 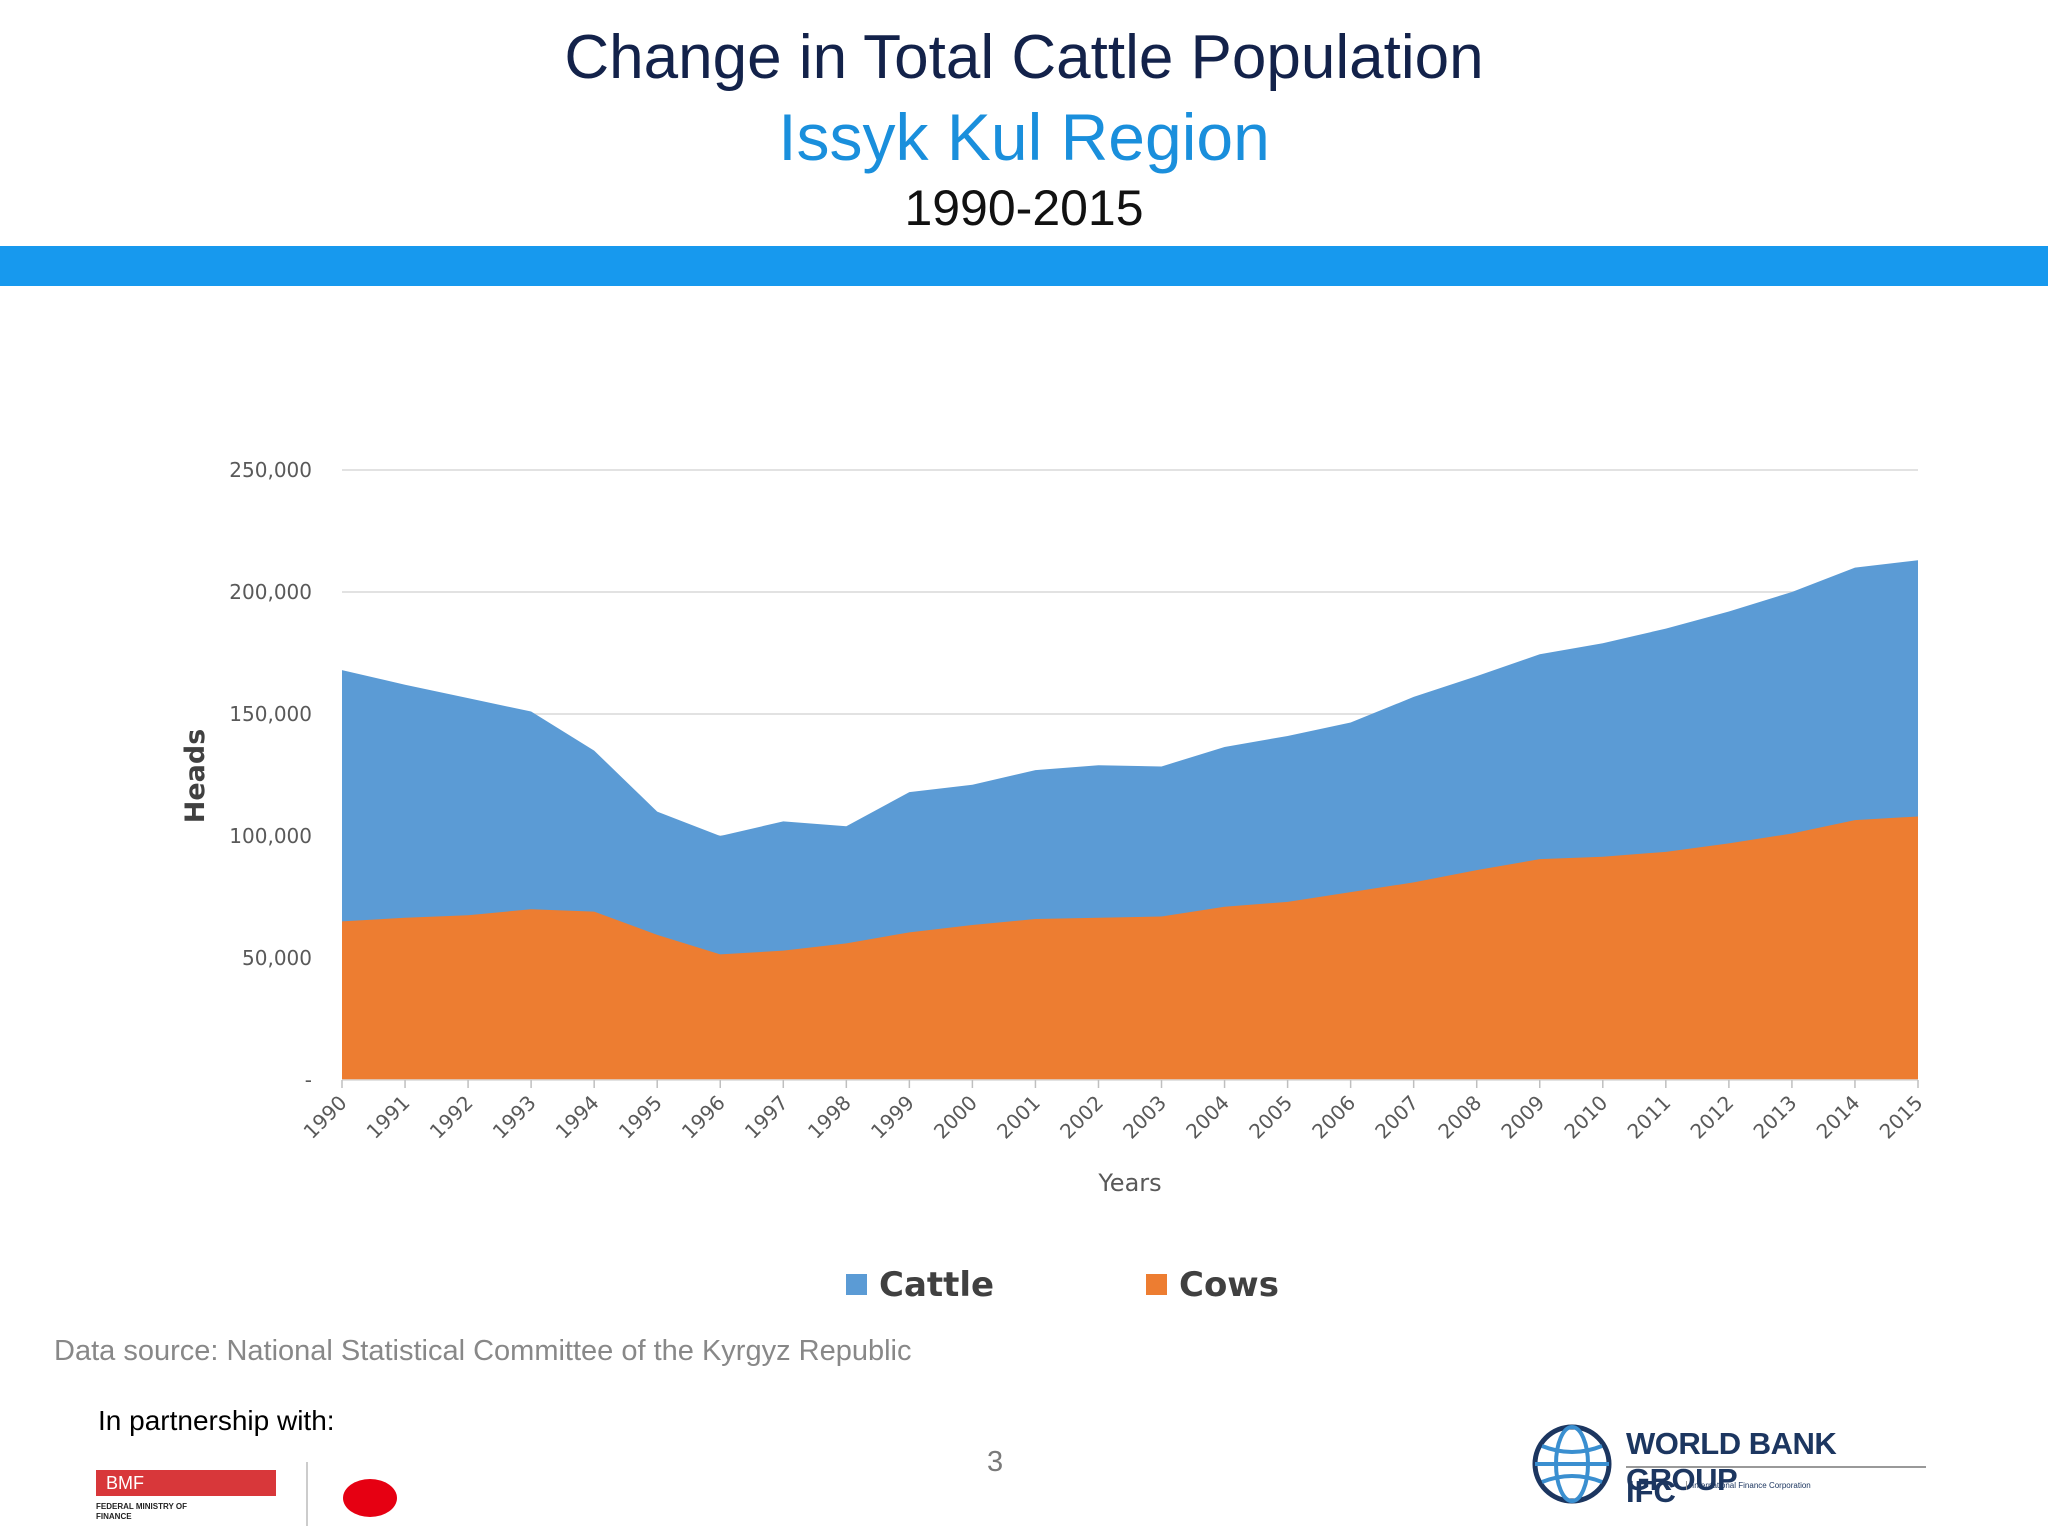 What do you see at coordinates (856, 1284) in the screenshot?
I see `legend-swatch-cattle` at bounding box center [856, 1284].